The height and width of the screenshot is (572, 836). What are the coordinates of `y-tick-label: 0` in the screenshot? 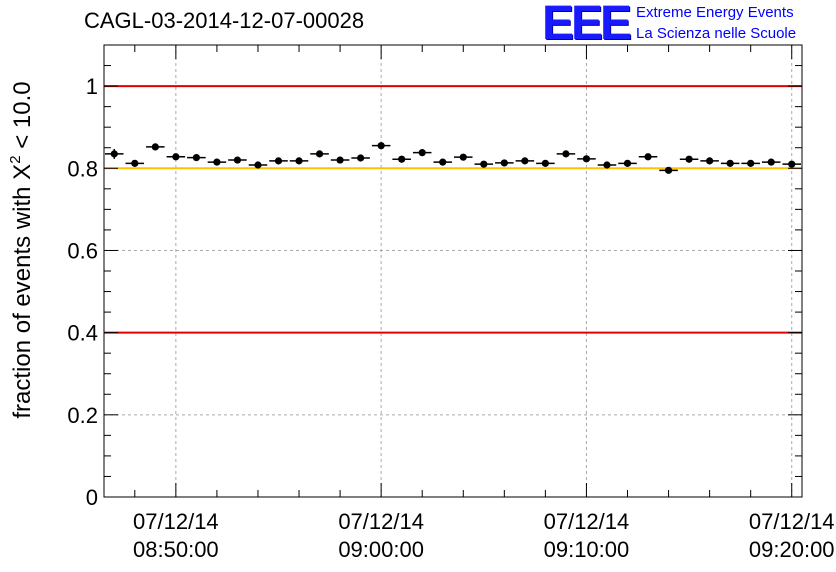 It's located at (92, 497).